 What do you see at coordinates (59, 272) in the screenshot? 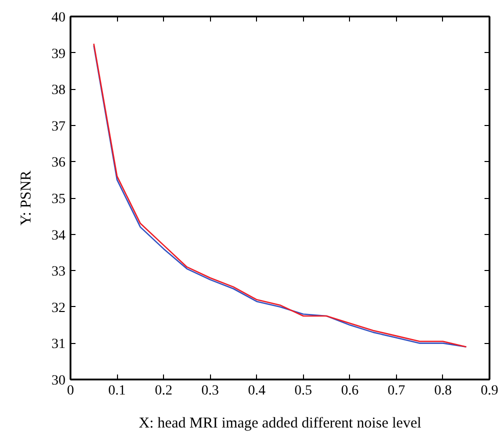
I see `y-tick-label: 33` at bounding box center [59, 272].